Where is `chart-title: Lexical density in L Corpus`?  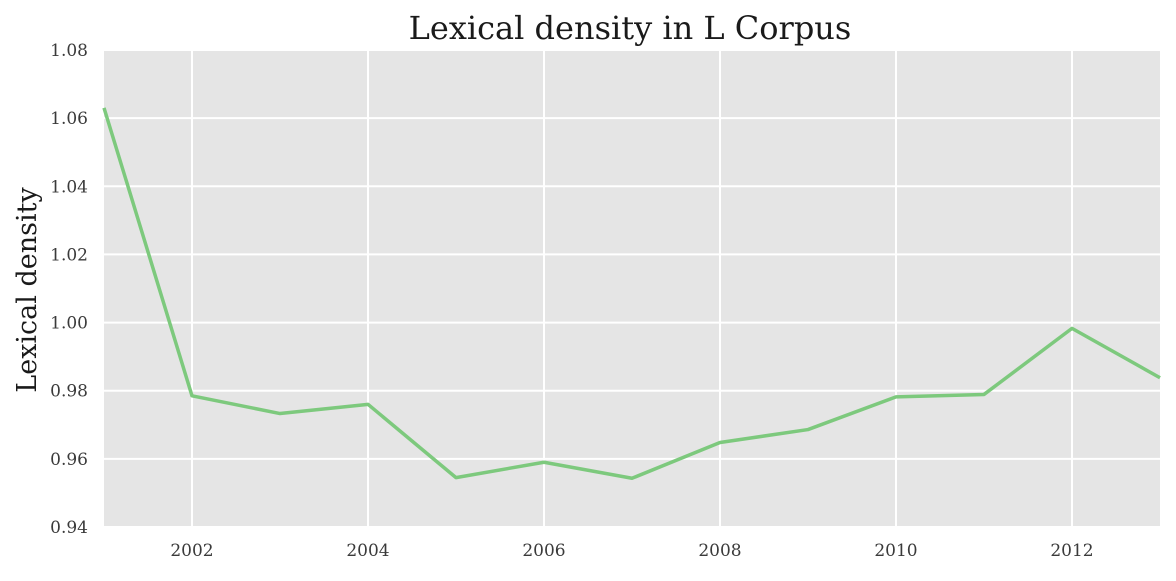 chart-title: Lexical density in L Corpus is located at coordinates (630, 28).